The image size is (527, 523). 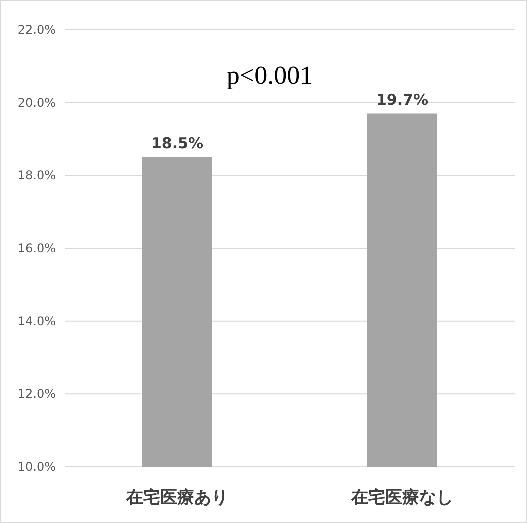 I want to click on y-tick-label: 16.0%, so click(x=37, y=249).